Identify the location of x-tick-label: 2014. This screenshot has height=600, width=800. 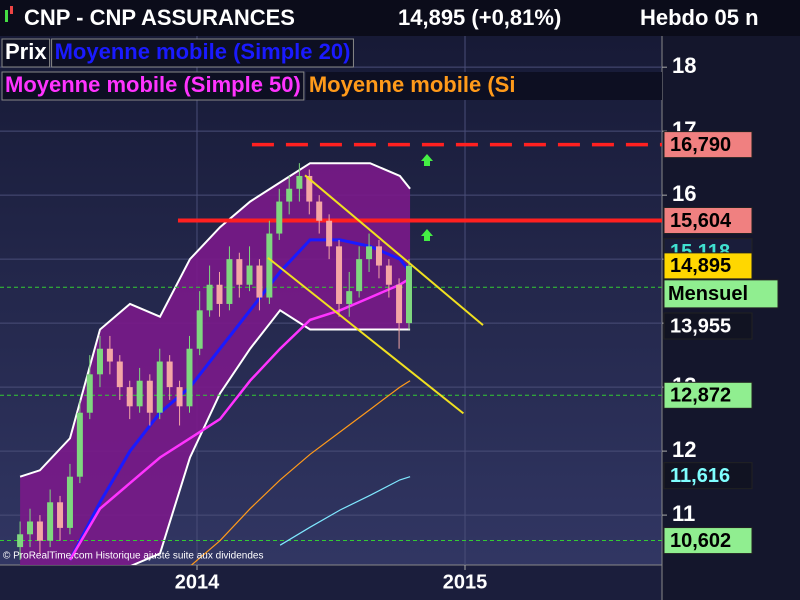
(197, 582).